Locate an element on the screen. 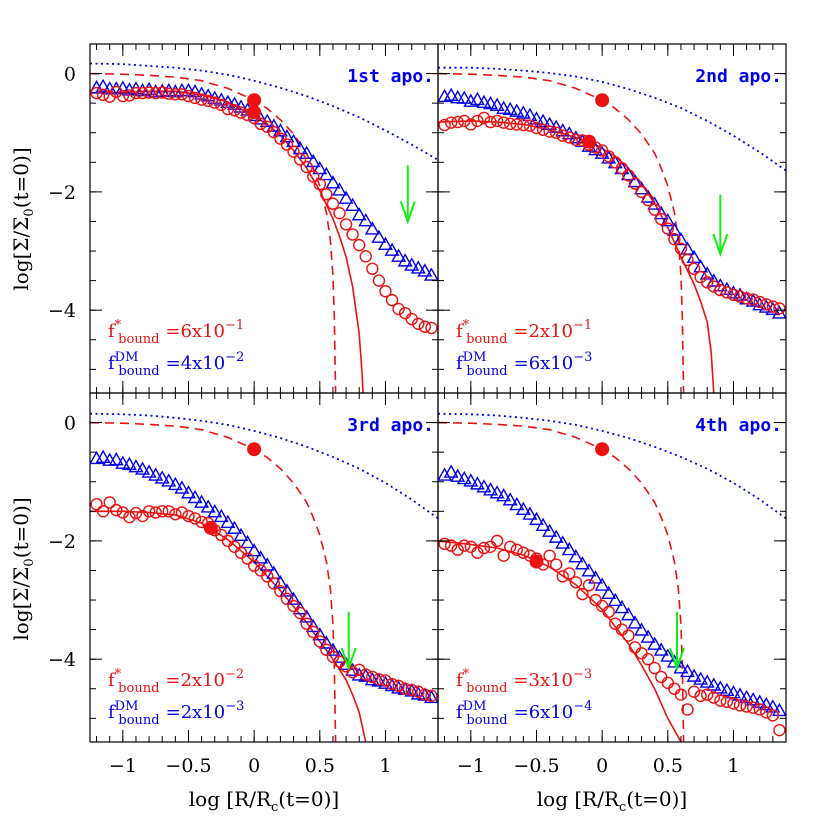  stars-filled-marker is located at coordinates (589, 141).